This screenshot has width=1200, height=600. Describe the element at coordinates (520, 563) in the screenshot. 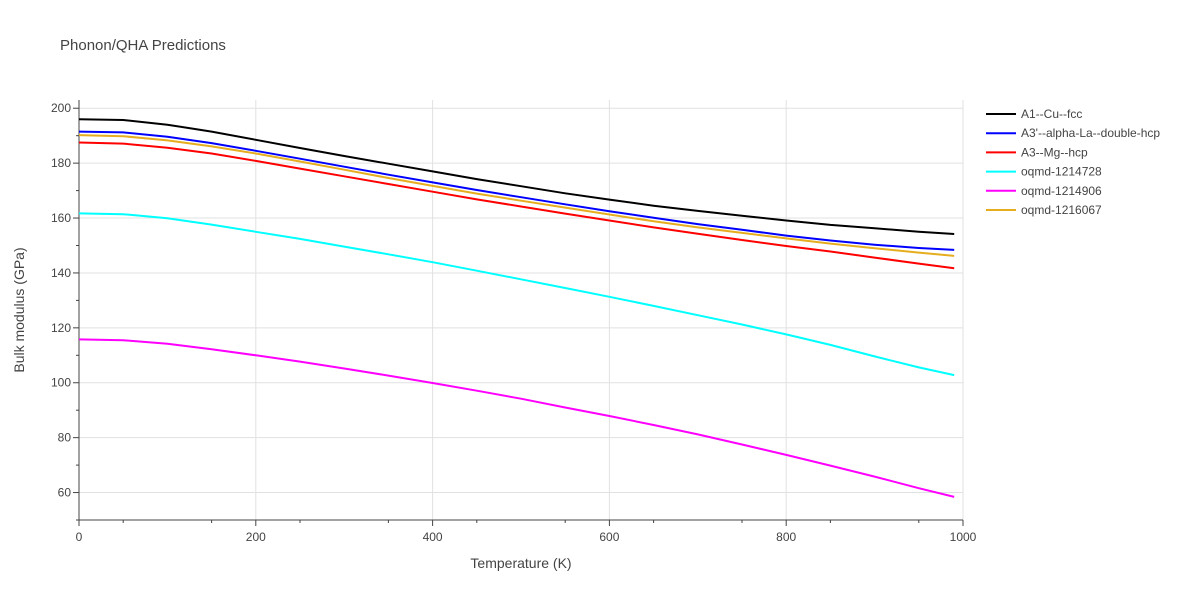

I see `x-axis-title: Temperature (K)` at that location.